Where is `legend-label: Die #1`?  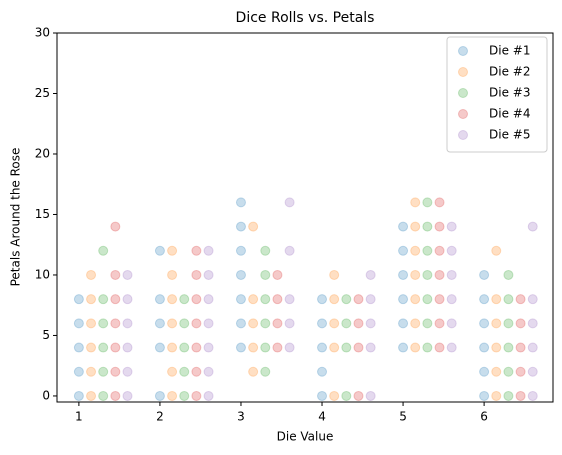
legend-label: Die #1 is located at coordinates (509, 51).